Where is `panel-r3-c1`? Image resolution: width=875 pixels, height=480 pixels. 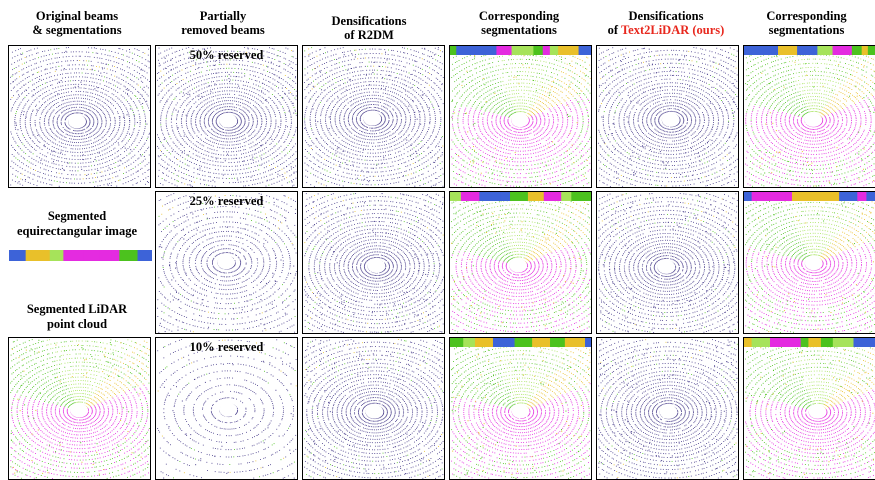 panel-r3-c1 is located at coordinates (79, 408).